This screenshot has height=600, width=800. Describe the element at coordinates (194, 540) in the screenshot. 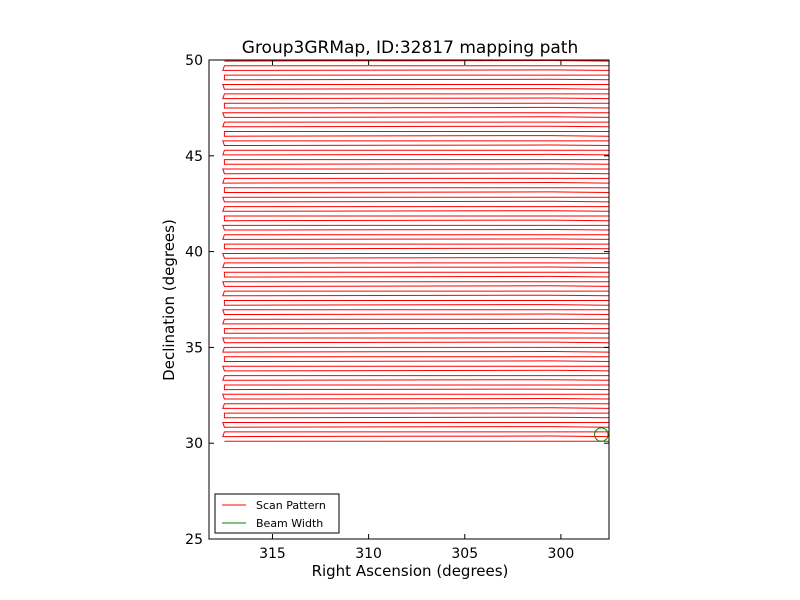

I see `y-tick-label-25: 25` at that location.